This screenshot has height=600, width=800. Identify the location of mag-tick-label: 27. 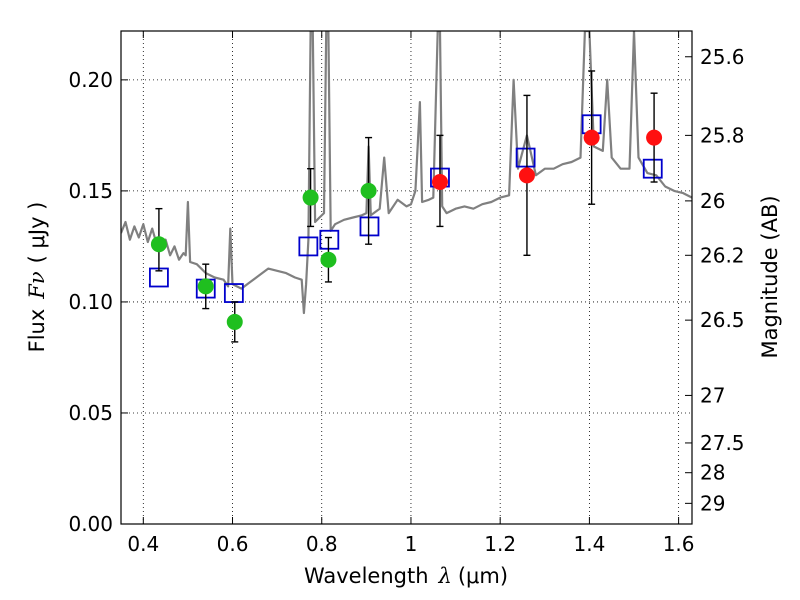
(712, 395).